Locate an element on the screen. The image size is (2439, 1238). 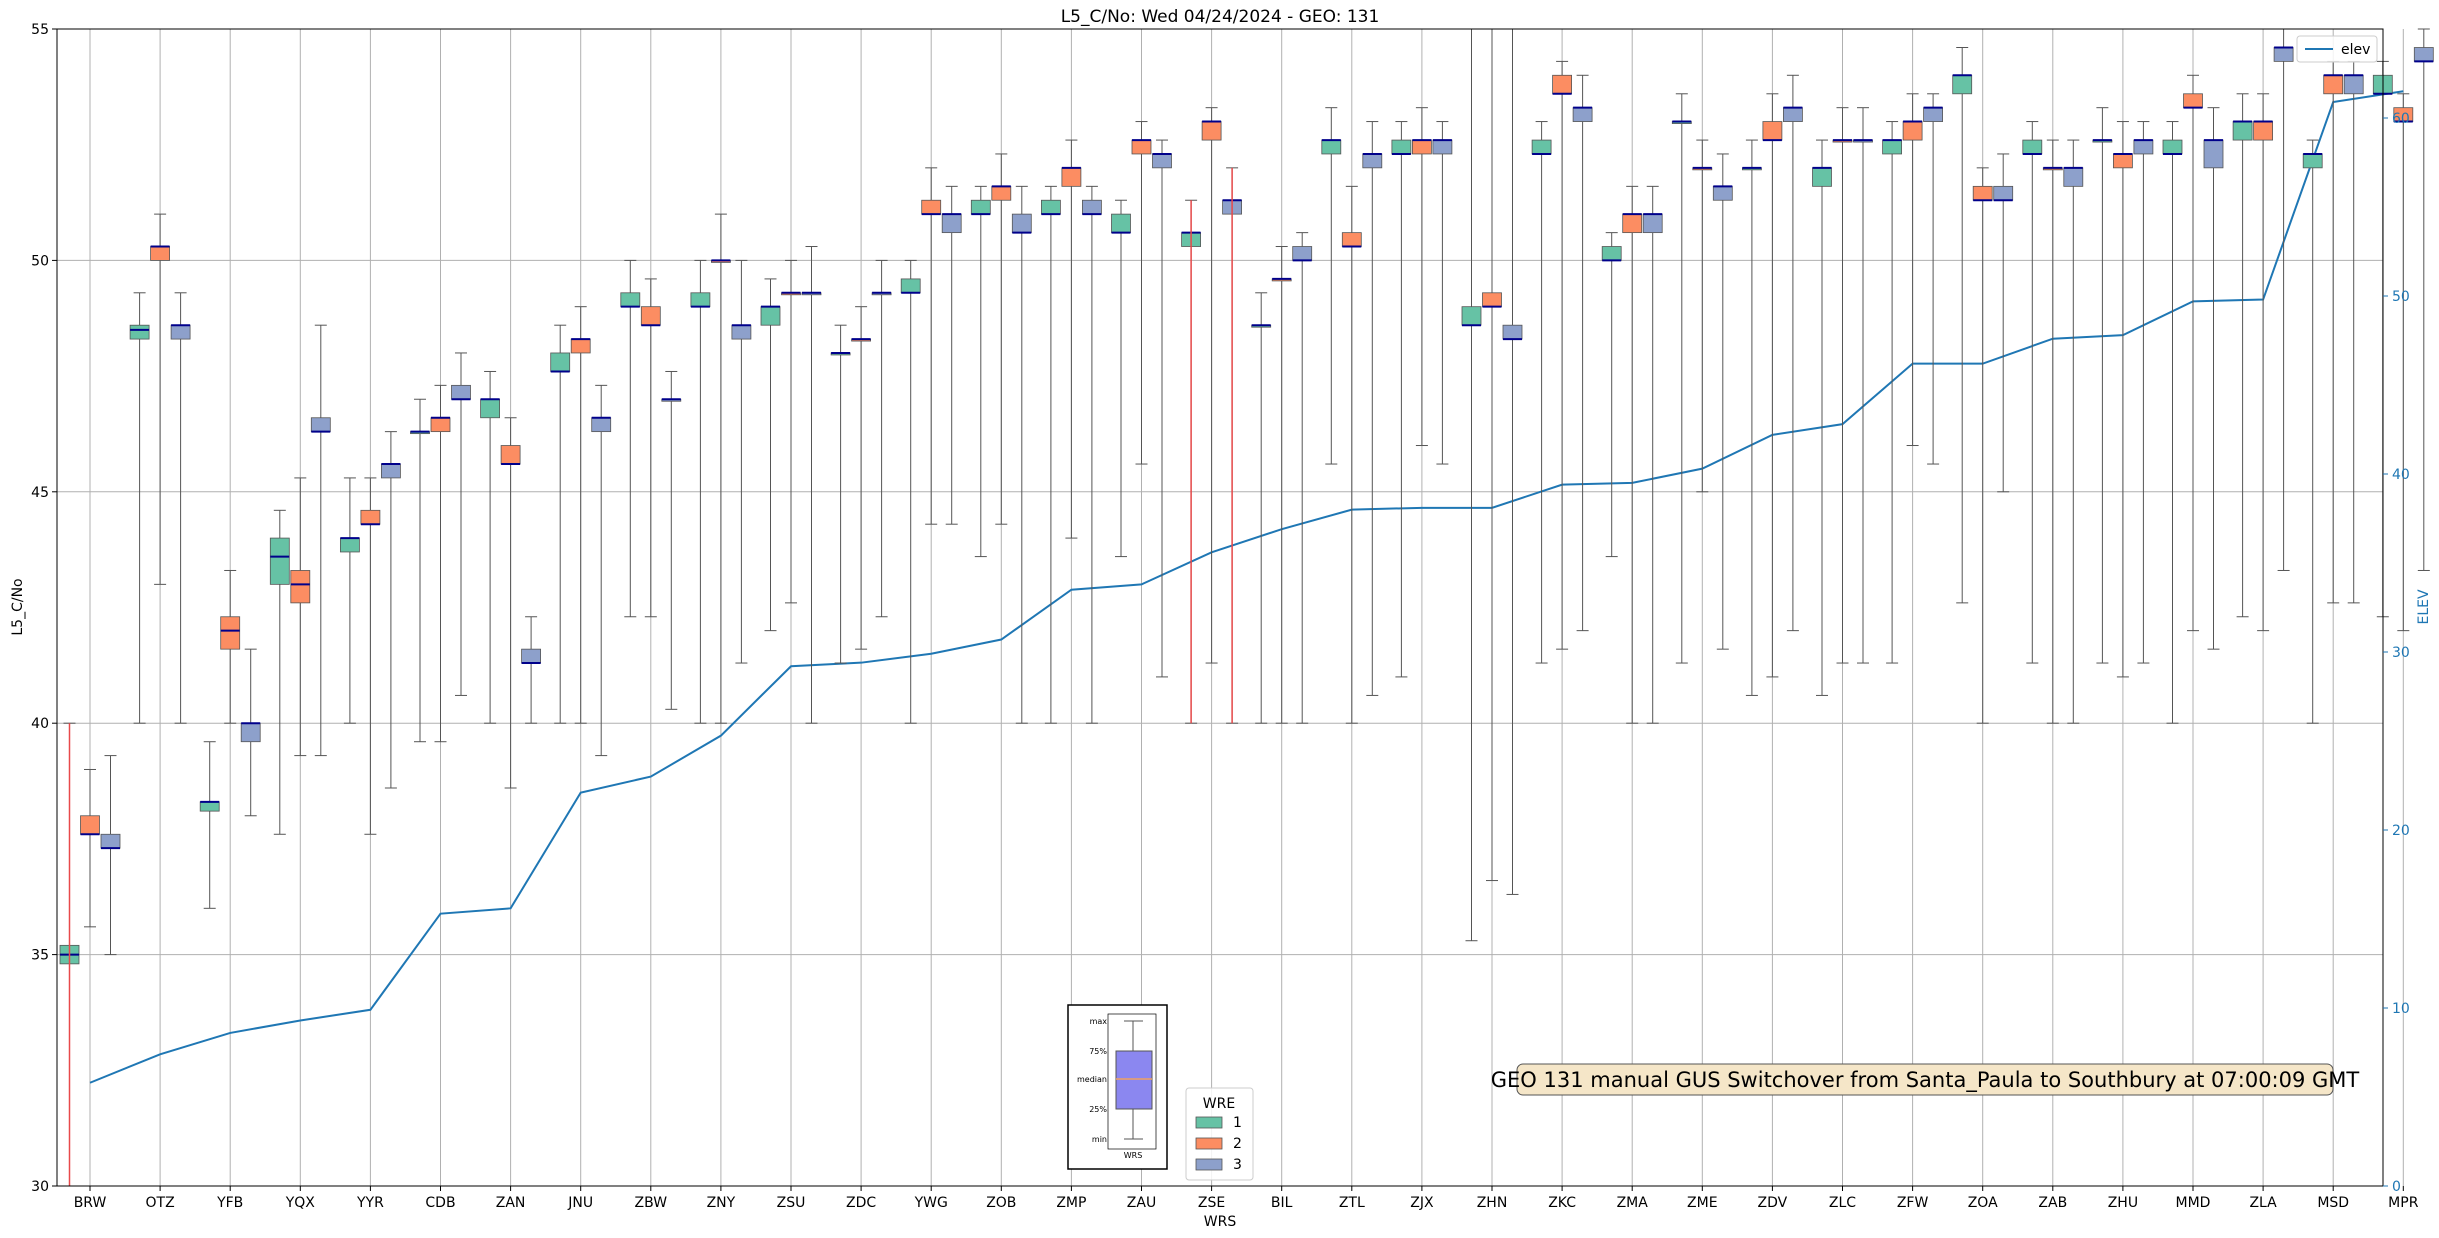
x-axis-label: WRS is located at coordinates (1220, 1222).